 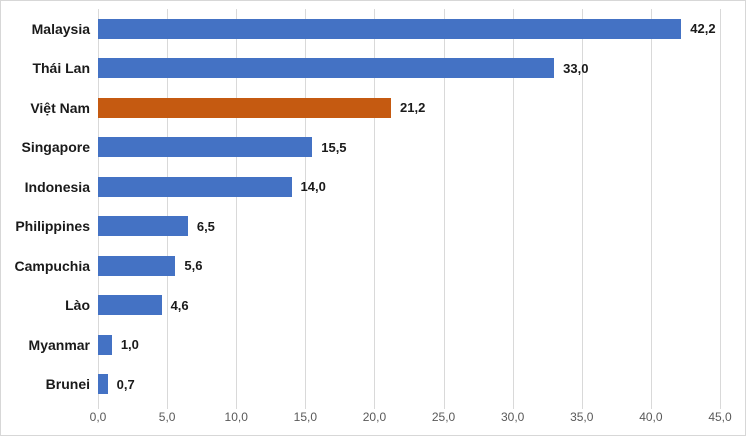 What do you see at coordinates (651, 417) in the screenshot?
I see `x-tick-label: 40,0` at bounding box center [651, 417].